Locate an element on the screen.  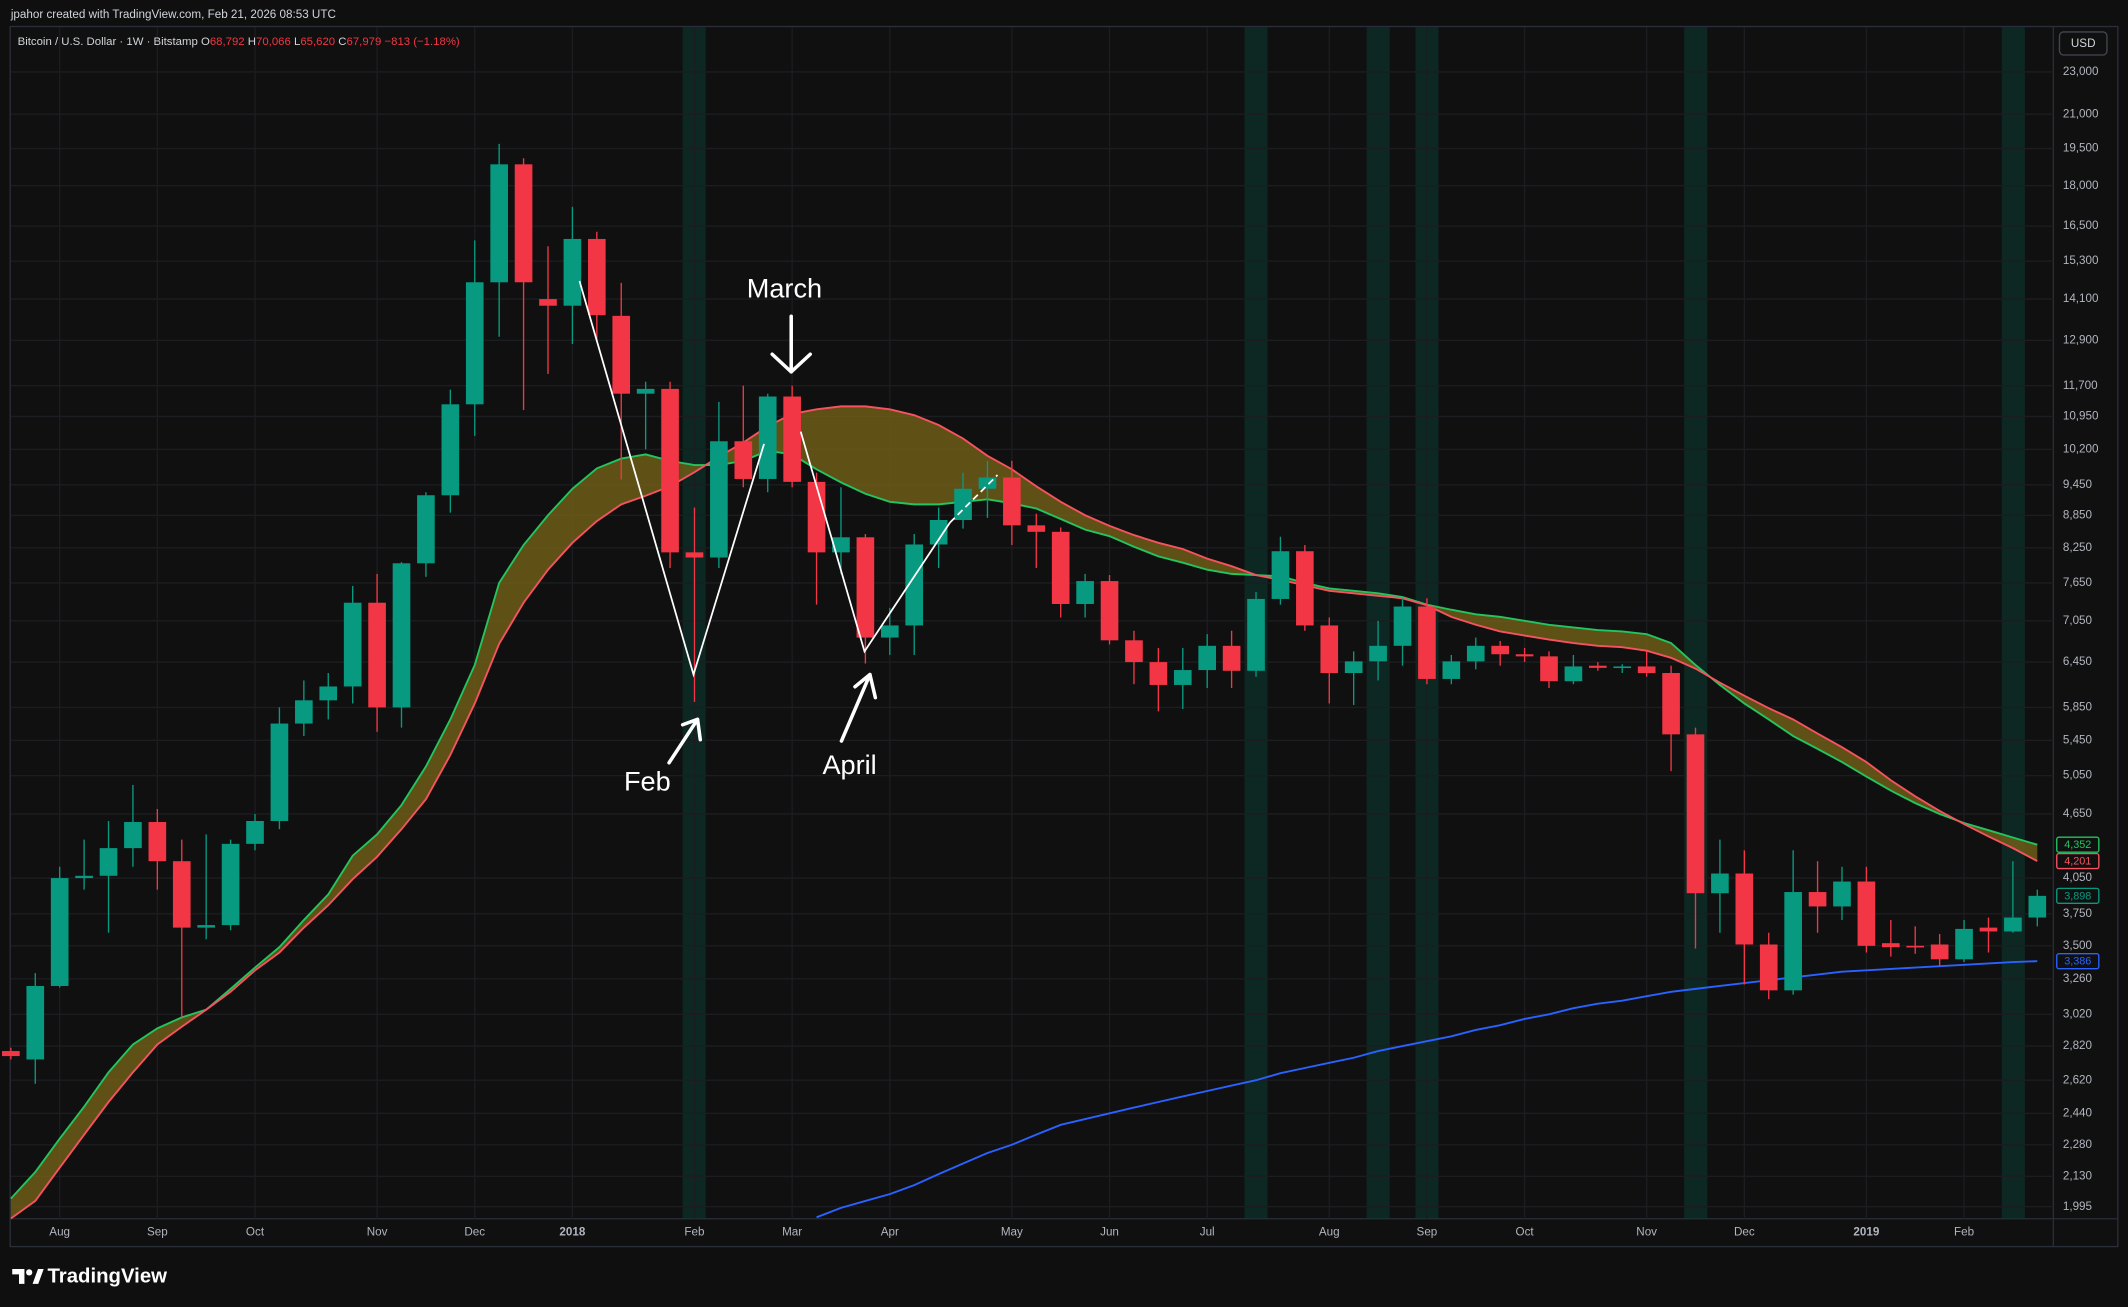
y-tick-label: 3,020 is located at coordinates (2078, 1013).